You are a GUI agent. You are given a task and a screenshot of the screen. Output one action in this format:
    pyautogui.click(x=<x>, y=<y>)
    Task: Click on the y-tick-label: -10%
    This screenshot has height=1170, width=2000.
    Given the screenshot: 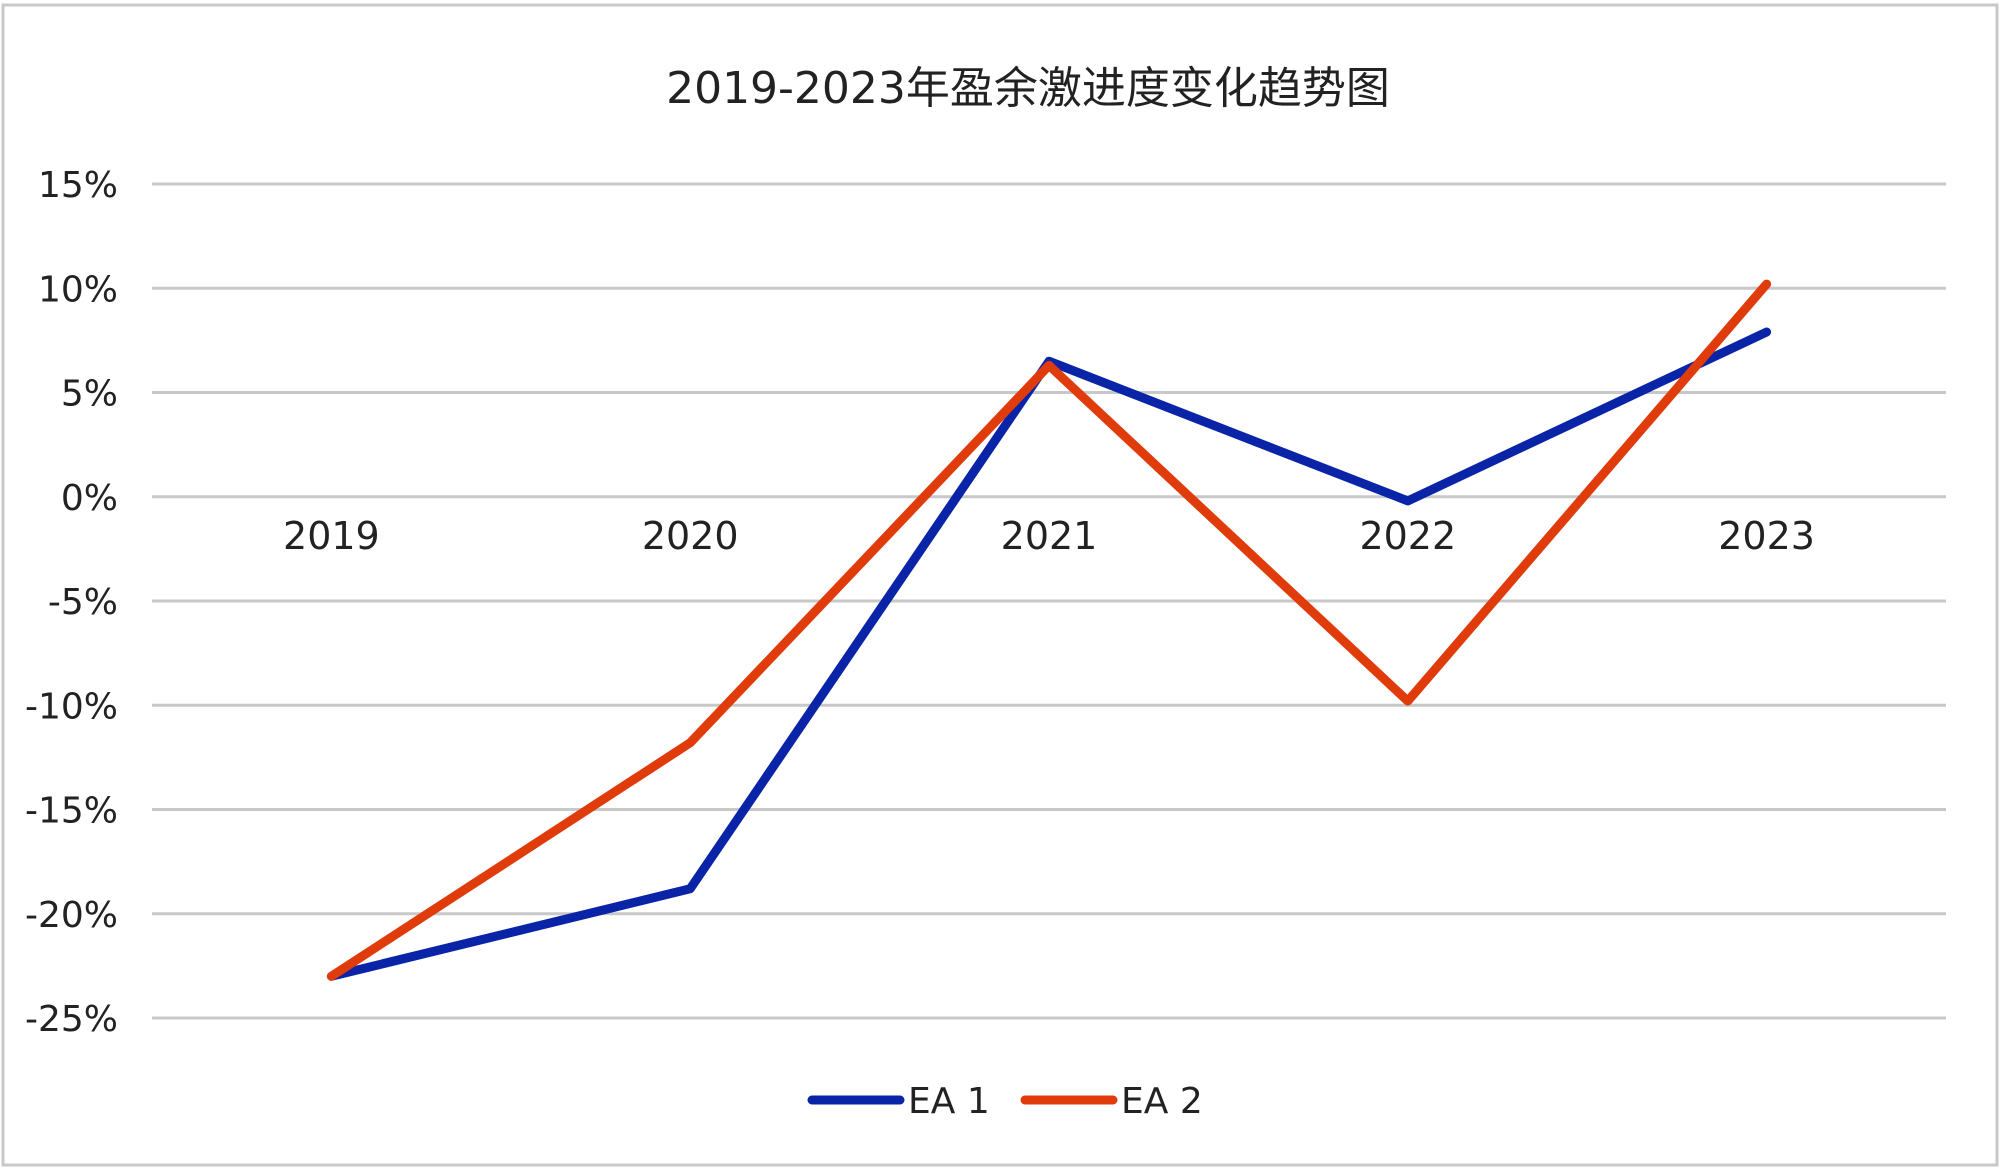 What is the action you would take?
    pyautogui.click(x=71, y=706)
    